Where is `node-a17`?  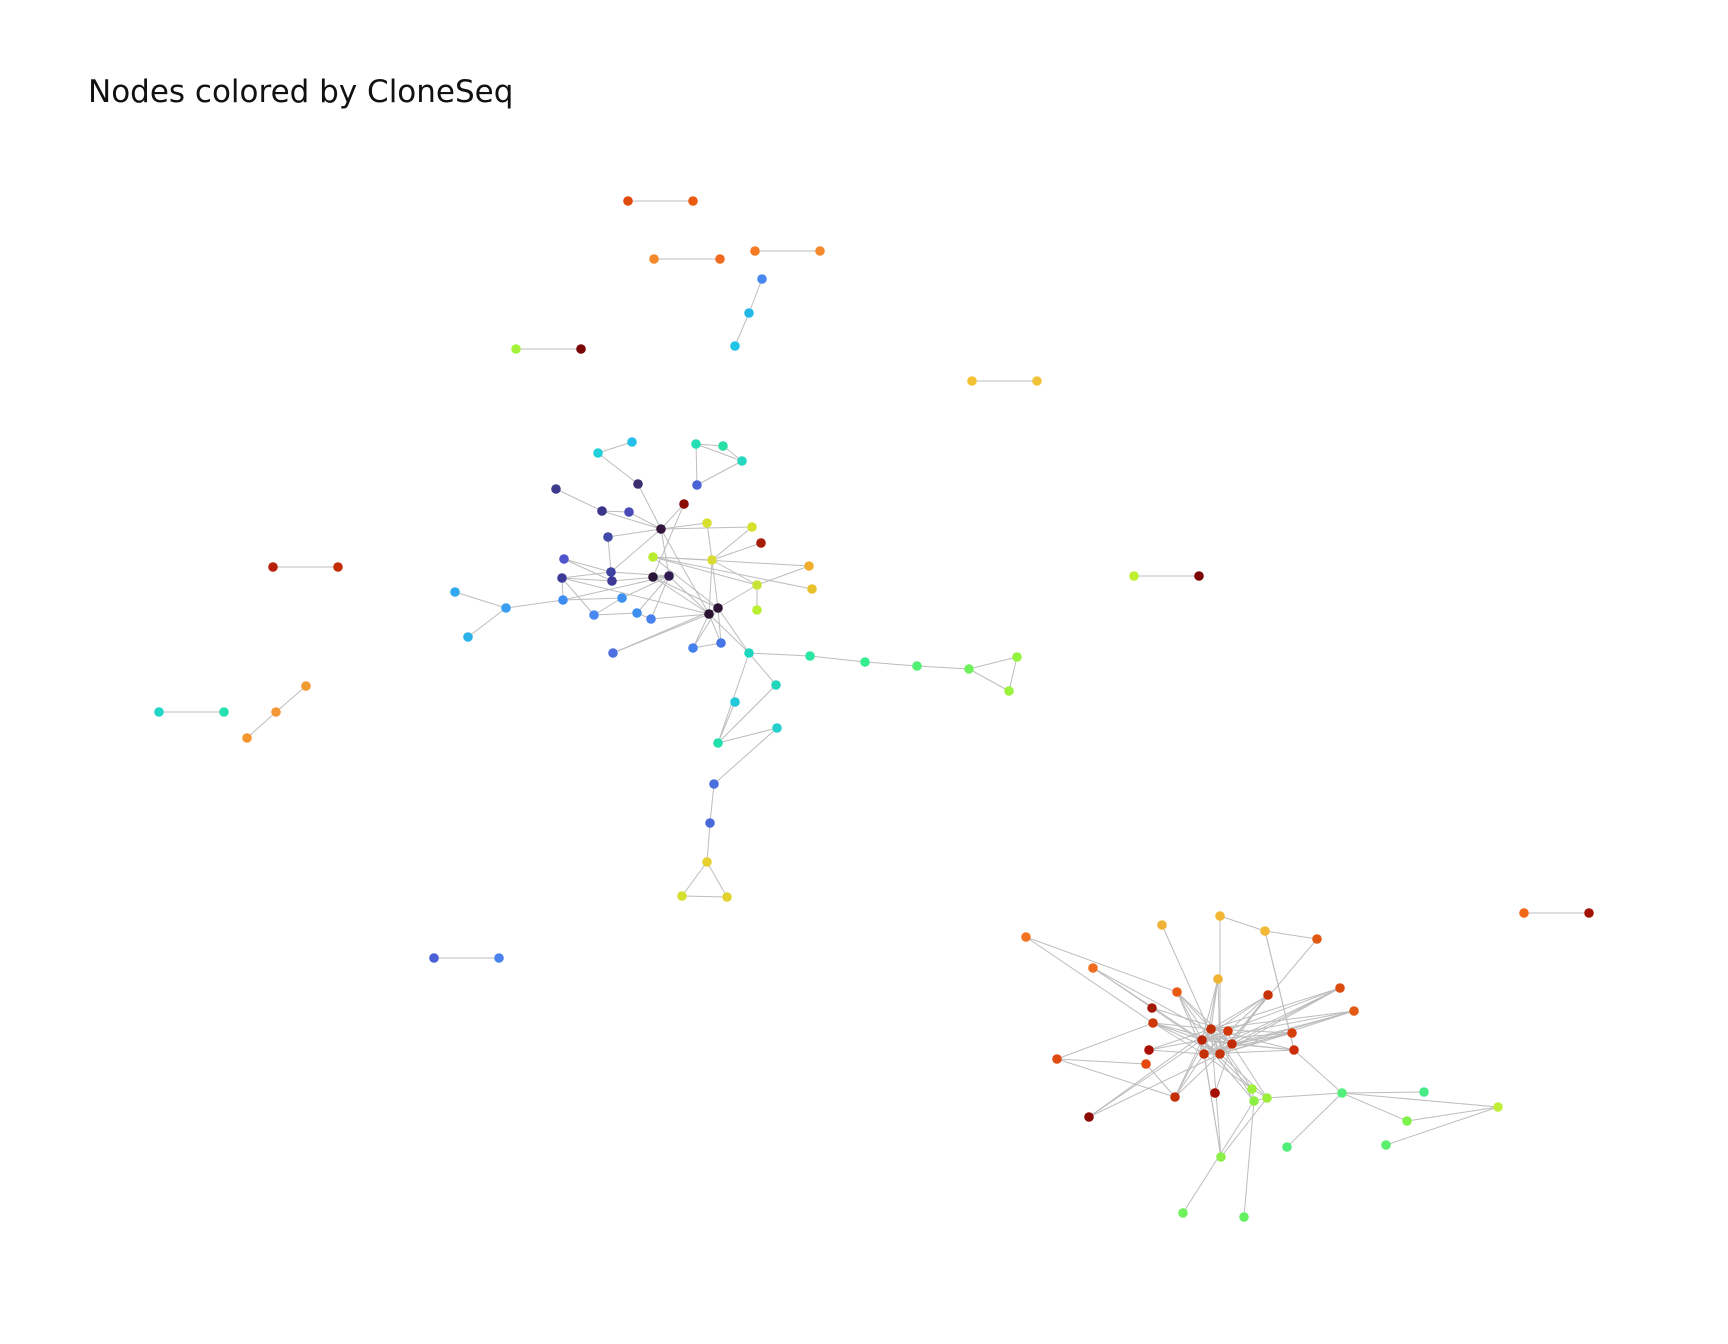 node-a17 is located at coordinates (712, 560).